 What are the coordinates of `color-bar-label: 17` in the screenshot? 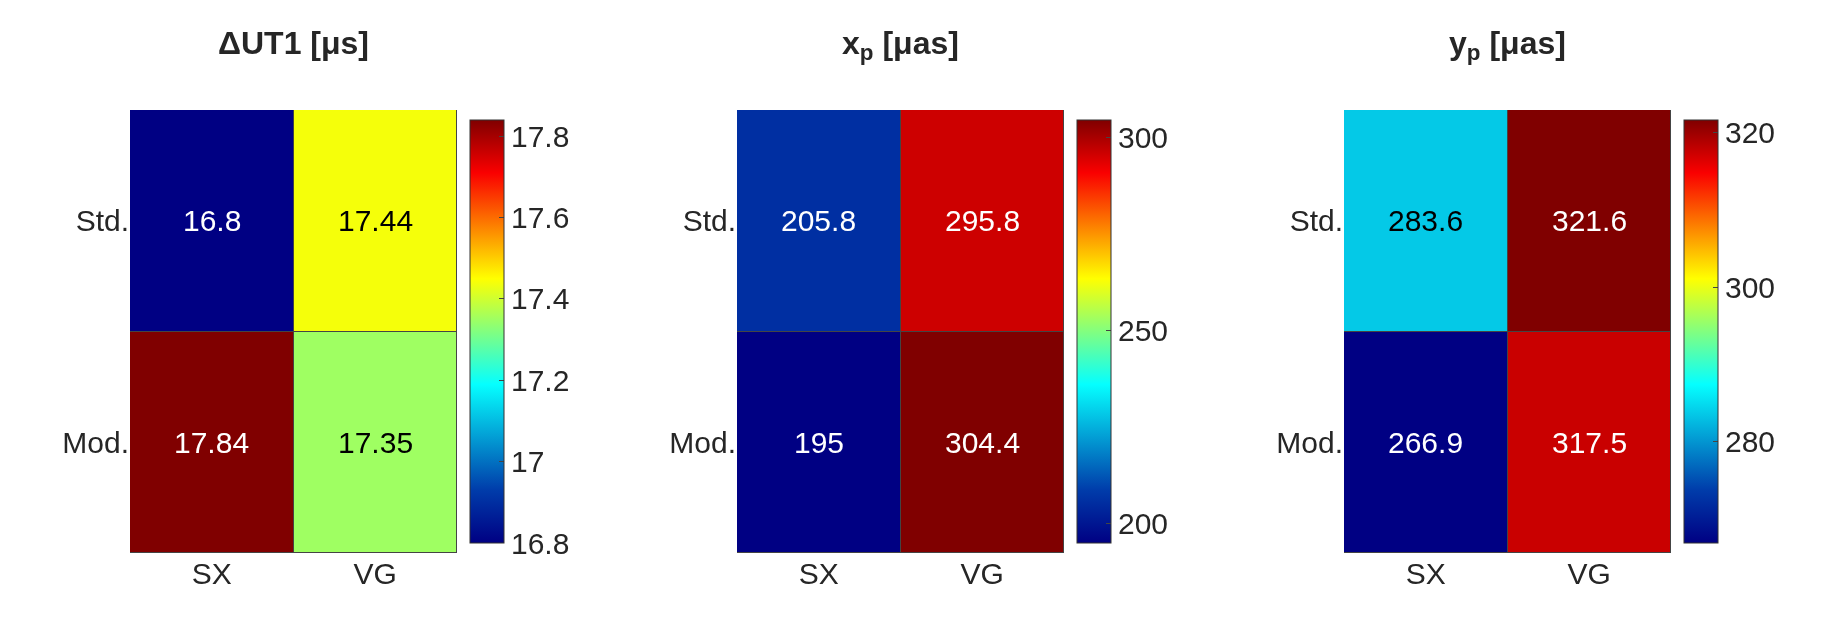 It's located at (528, 462).